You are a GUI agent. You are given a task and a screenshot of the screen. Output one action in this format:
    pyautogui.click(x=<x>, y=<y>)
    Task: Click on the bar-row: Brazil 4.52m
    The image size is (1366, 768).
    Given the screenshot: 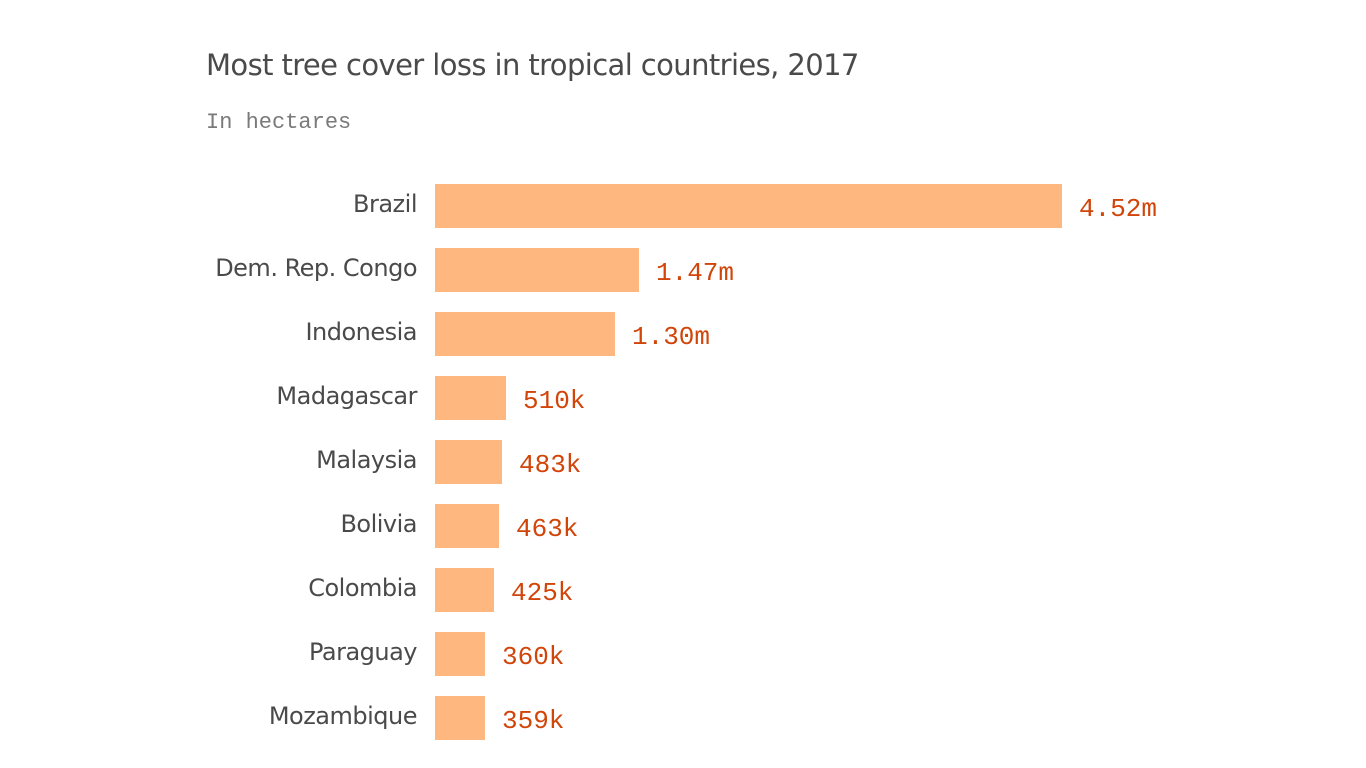 What is the action you would take?
    pyautogui.click(x=683, y=206)
    